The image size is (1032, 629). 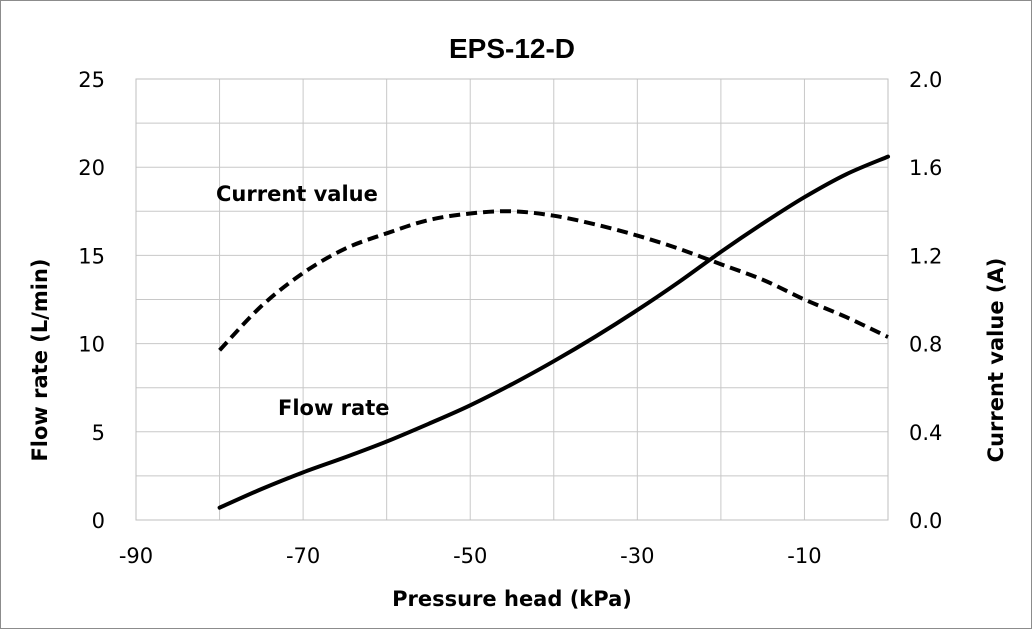 I want to click on x-tick-label: -50, so click(x=470, y=556).